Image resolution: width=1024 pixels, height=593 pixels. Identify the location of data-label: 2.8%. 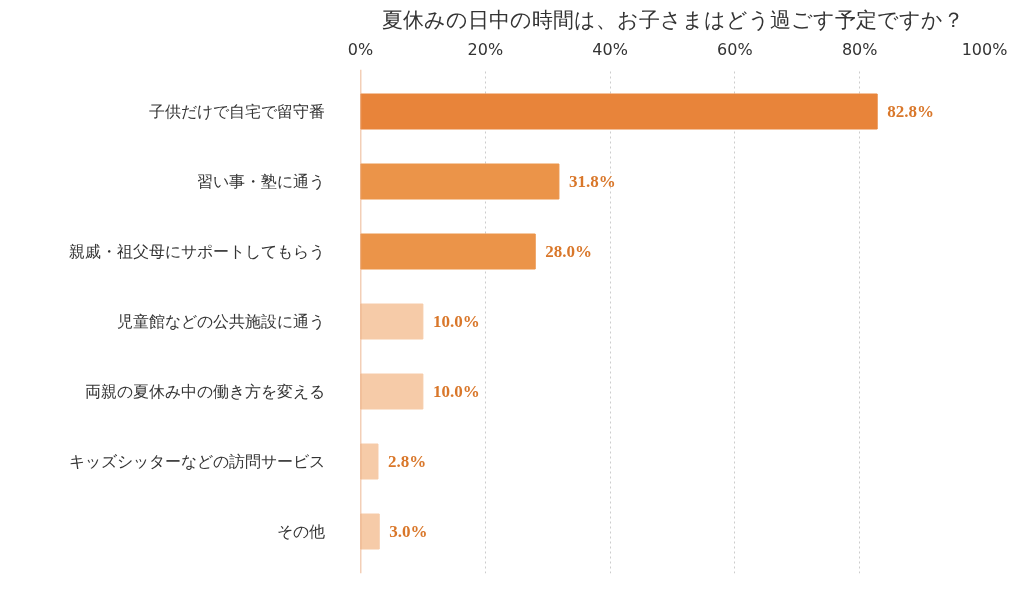
(407, 461).